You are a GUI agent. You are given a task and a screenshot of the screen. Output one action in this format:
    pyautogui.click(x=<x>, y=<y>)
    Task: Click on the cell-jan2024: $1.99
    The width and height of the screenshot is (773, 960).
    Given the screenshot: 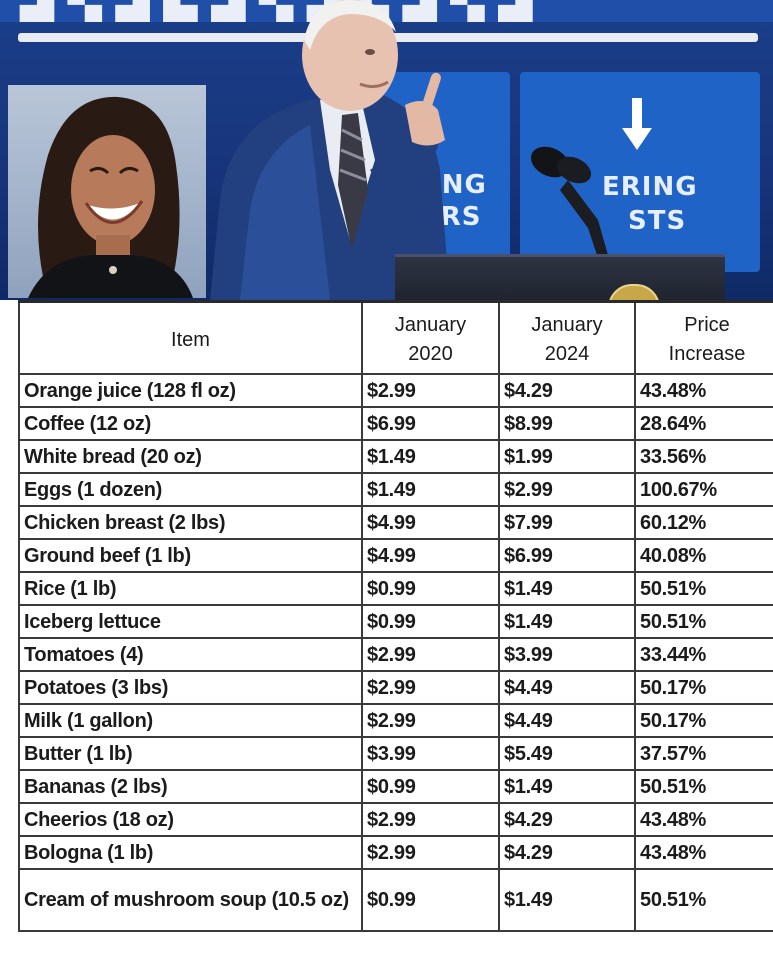 What is the action you would take?
    pyautogui.click(x=567, y=456)
    